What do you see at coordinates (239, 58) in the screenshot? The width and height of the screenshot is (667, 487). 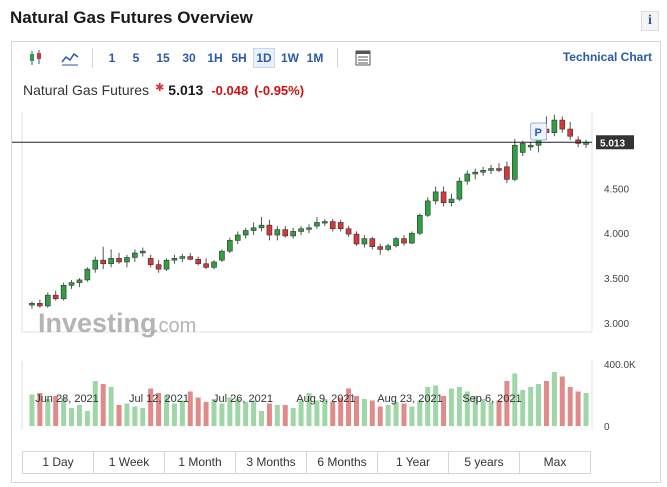 I see `interval-5h: 5H` at bounding box center [239, 58].